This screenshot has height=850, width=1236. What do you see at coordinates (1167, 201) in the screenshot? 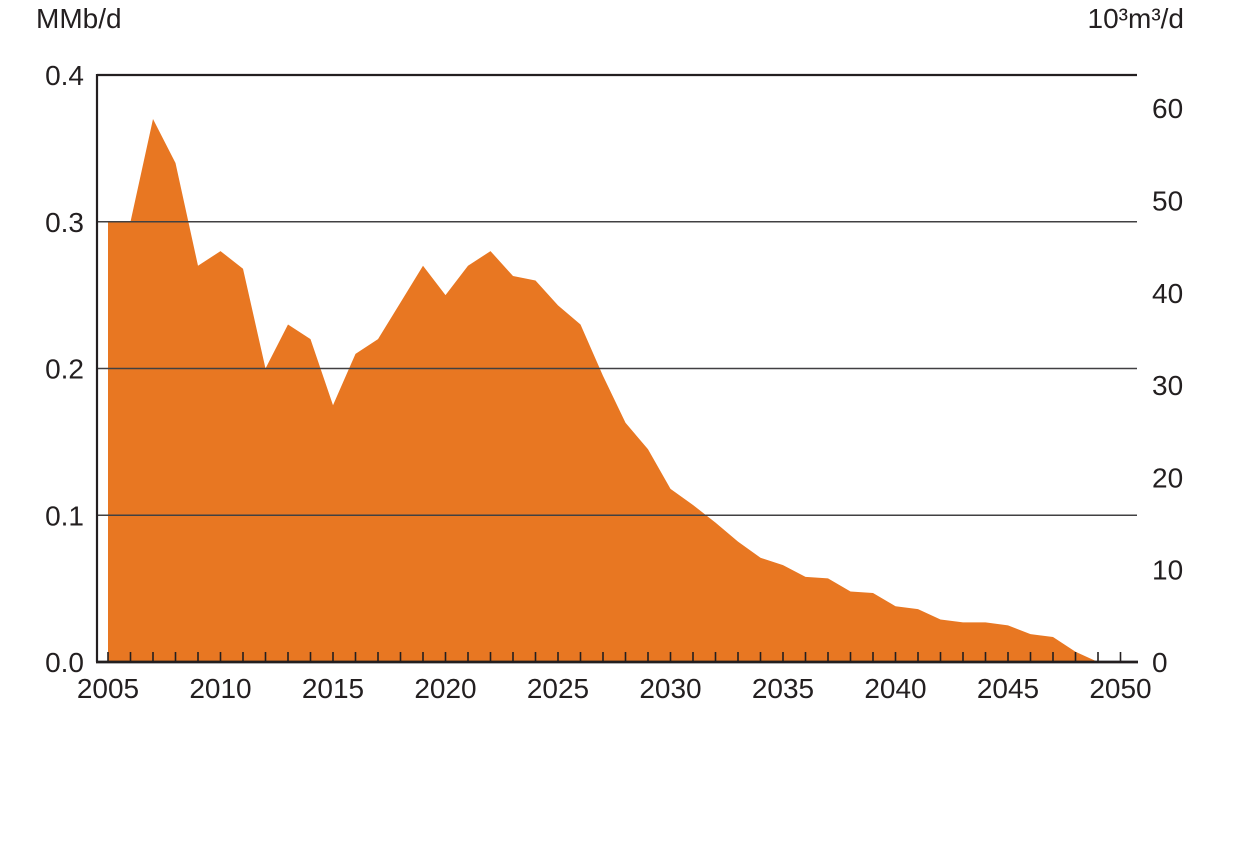
I see `right-axis-tick-label: 50` at bounding box center [1167, 201].